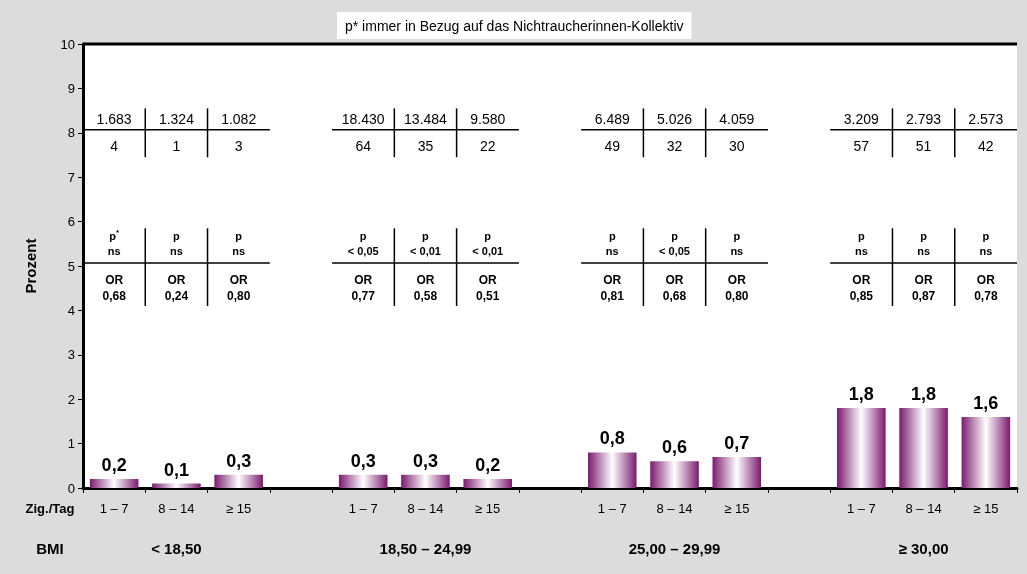 The image size is (1027, 574). What do you see at coordinates (114, 118) in the screenshot?
I see `annotation: 1.683` at bounding box center [114, 118].